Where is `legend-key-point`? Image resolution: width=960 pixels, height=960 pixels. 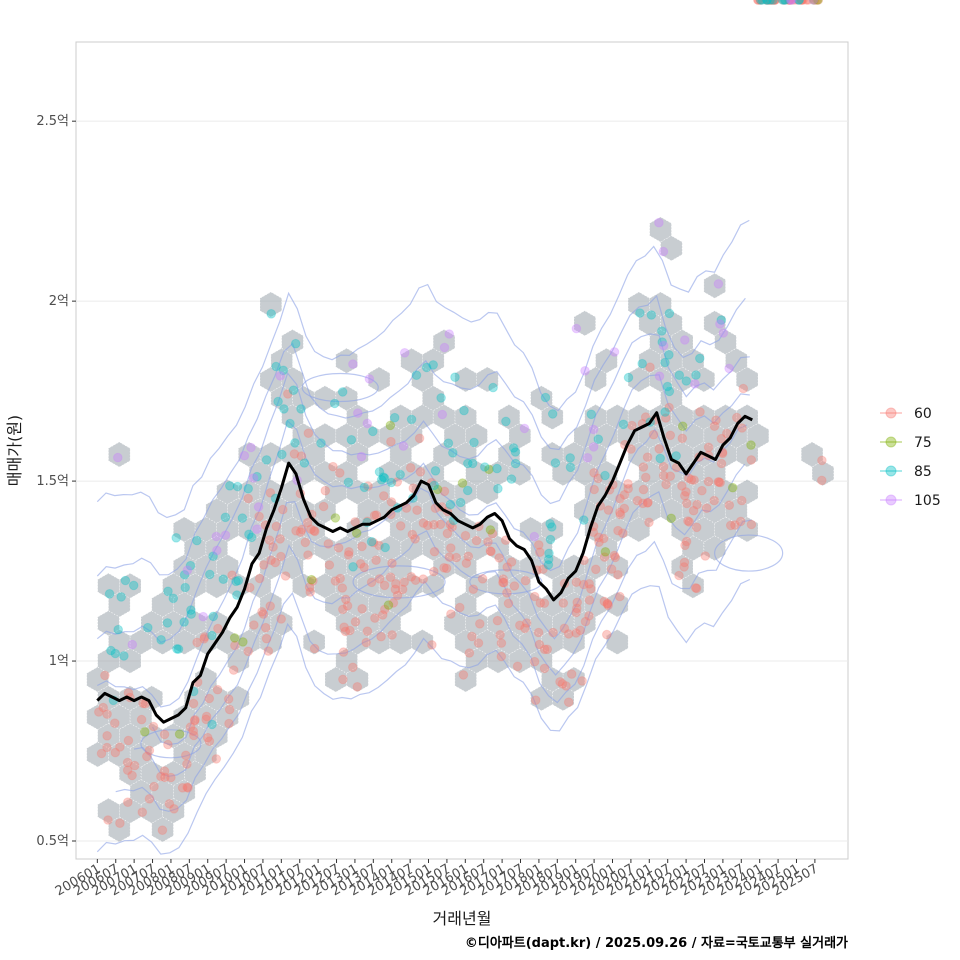
legend-key-point is located at coordinates (891, 413).